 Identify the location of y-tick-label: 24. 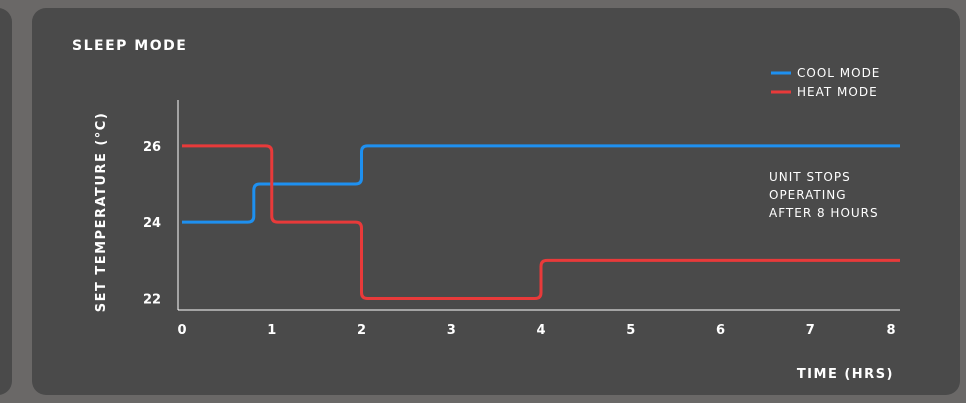
(152, 223).